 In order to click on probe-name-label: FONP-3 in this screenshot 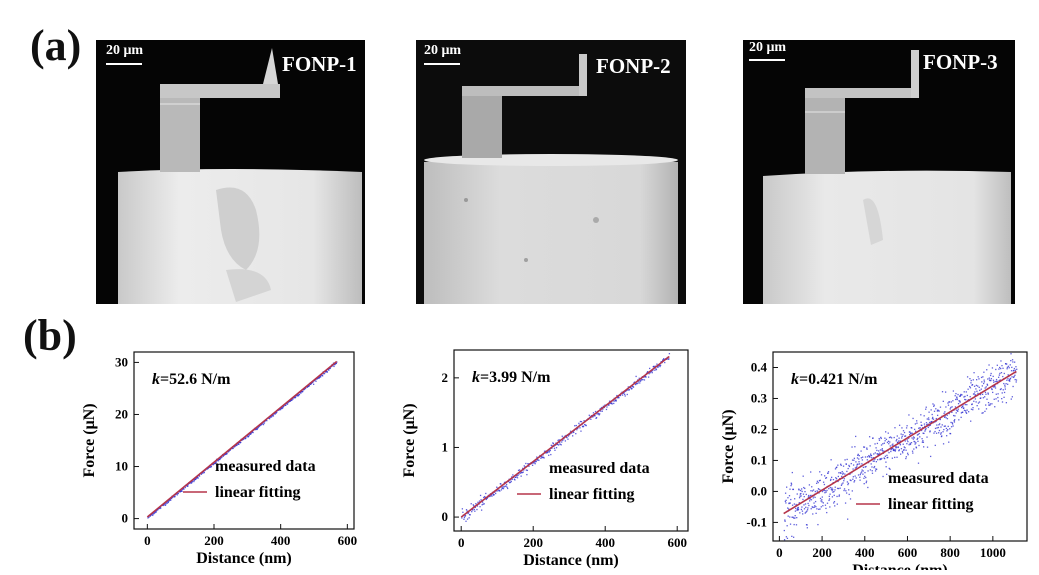, I will do `click(960, 62)`.